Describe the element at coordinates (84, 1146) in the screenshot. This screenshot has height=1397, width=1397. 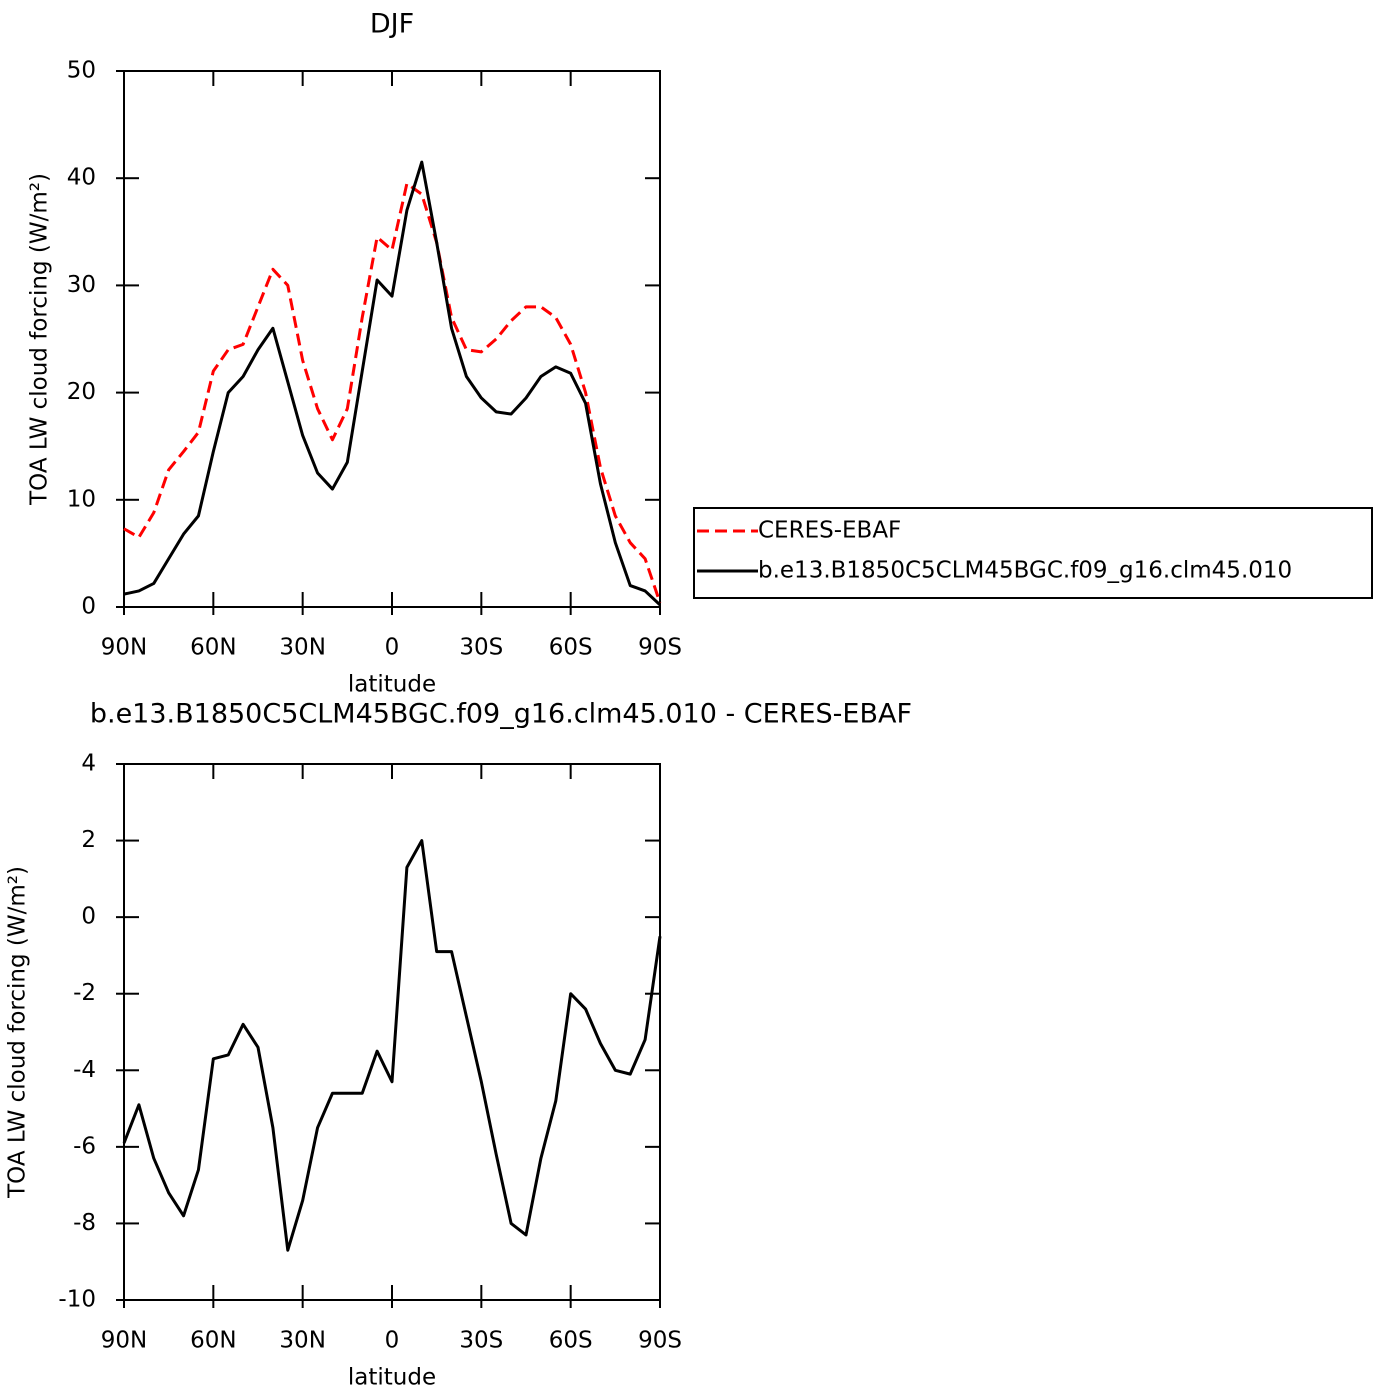
I see `y-tick-label: -6` at that location.